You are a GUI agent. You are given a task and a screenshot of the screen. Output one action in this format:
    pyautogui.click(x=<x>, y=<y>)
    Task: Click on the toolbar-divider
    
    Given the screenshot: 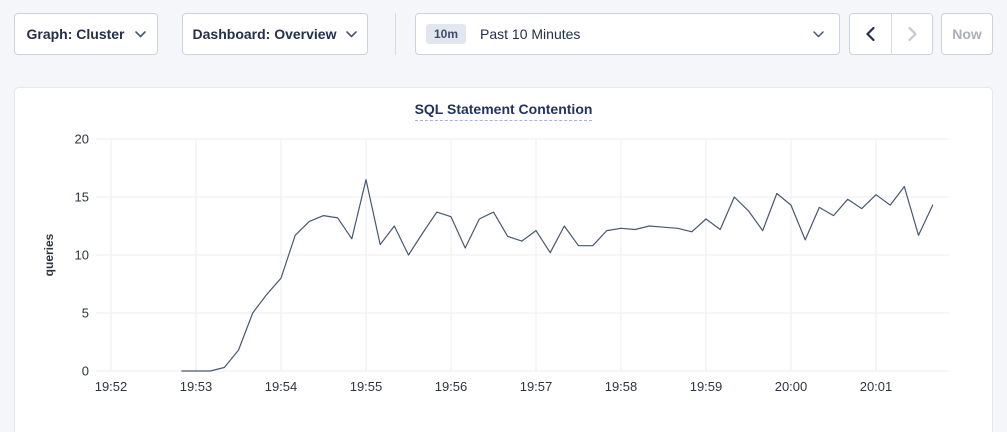 What is the action you would take?
    pyautogui.click(x=395, y=34)
    